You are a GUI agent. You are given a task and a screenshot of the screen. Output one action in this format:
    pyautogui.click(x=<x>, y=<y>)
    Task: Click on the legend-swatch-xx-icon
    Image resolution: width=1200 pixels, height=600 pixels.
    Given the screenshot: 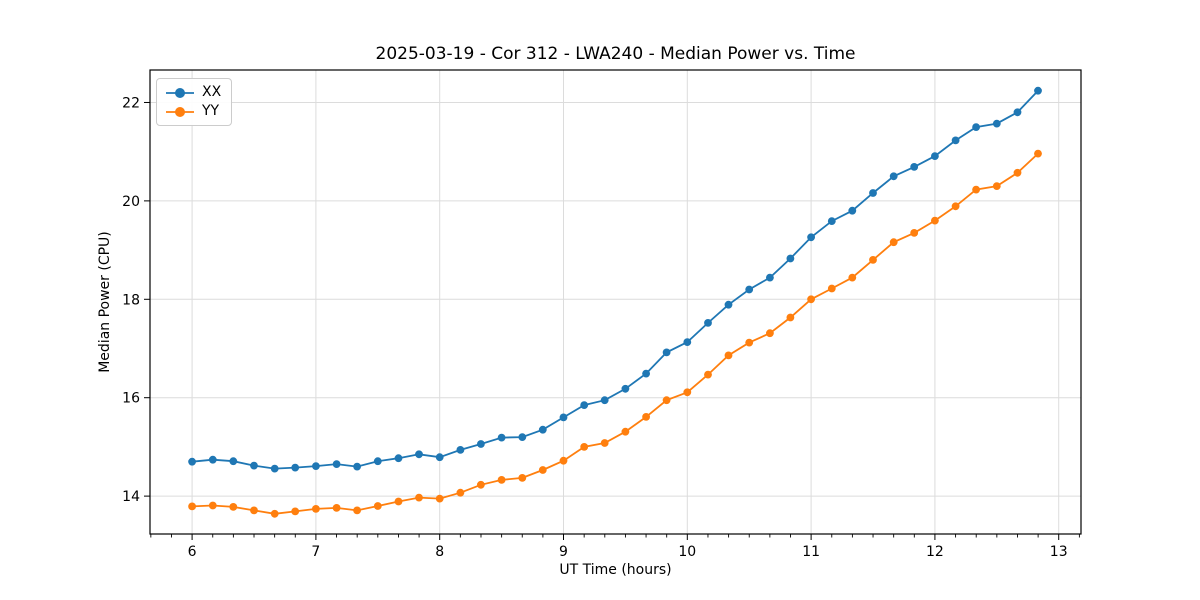 What is the action you would take?
    pyautogui.click(x=180, y=92)
    